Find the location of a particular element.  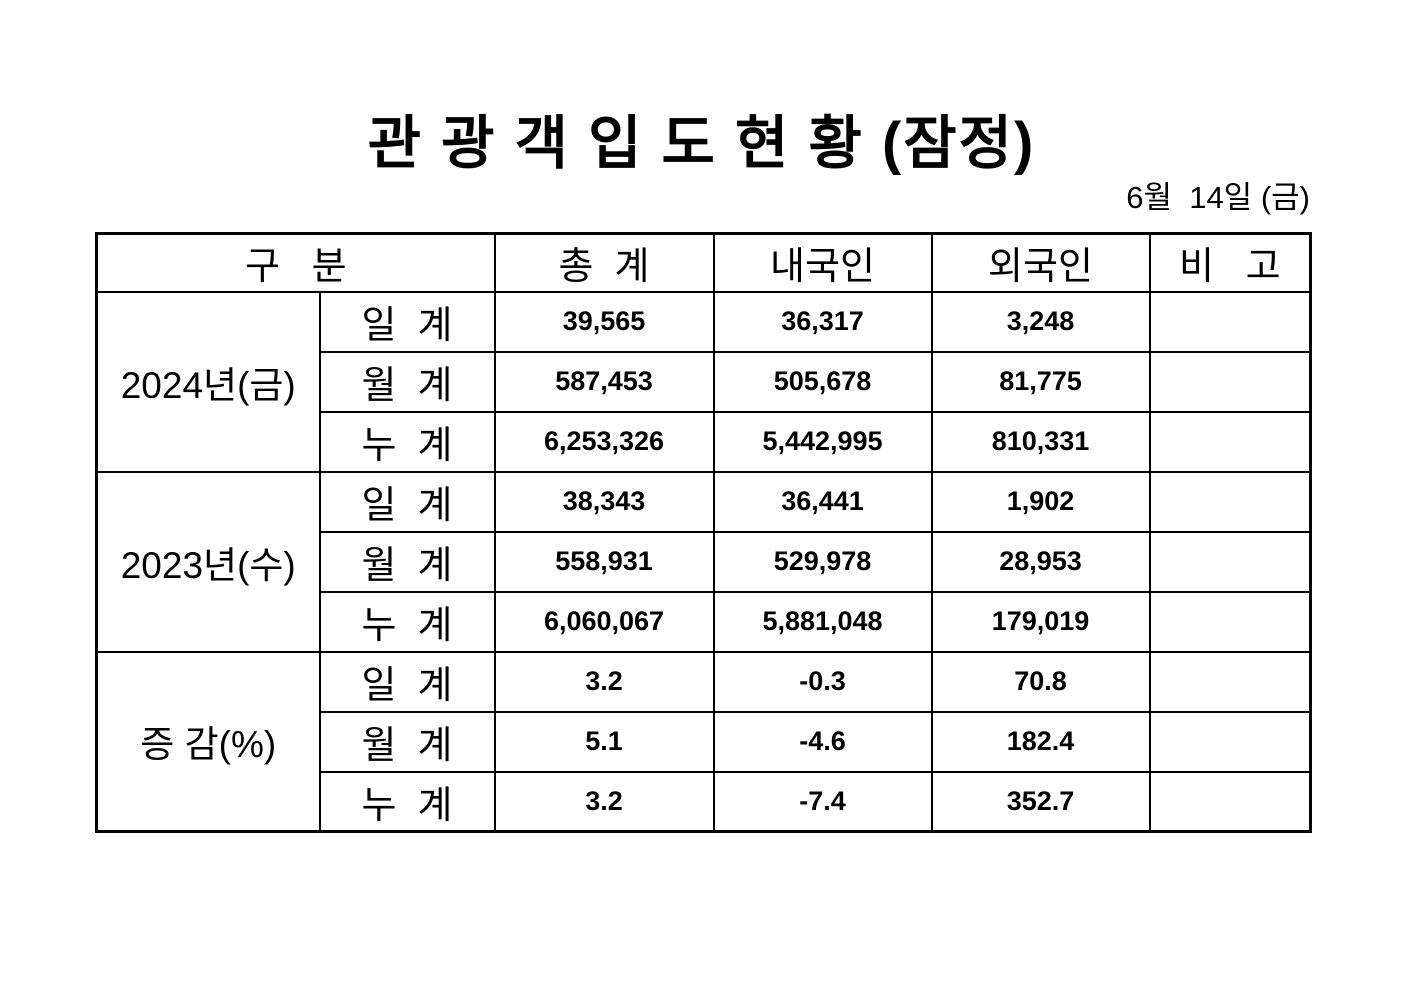

value-foreign: 352.7 is located at coordinates (1040, 801).